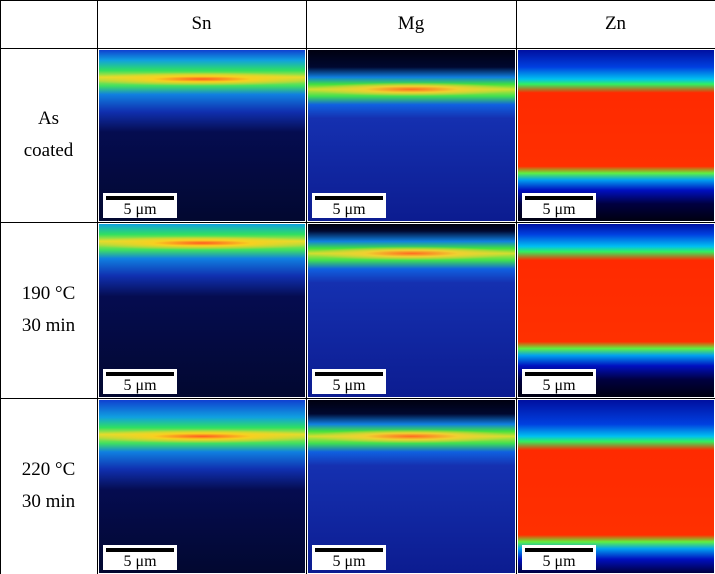 This screenshot has height=574, width=715. I want to click on row-label: 190 °C 30 min, so click(48, 310).